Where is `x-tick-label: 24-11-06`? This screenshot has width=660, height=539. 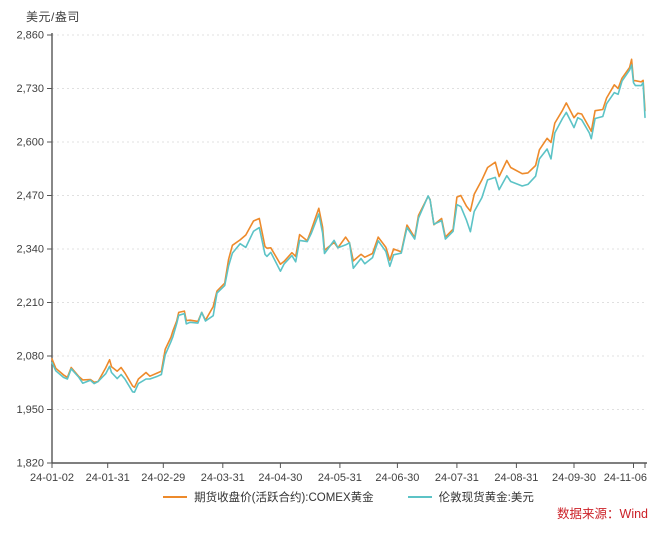
x-tick-label: 24-11-06 is located at coordinates (625, 478).